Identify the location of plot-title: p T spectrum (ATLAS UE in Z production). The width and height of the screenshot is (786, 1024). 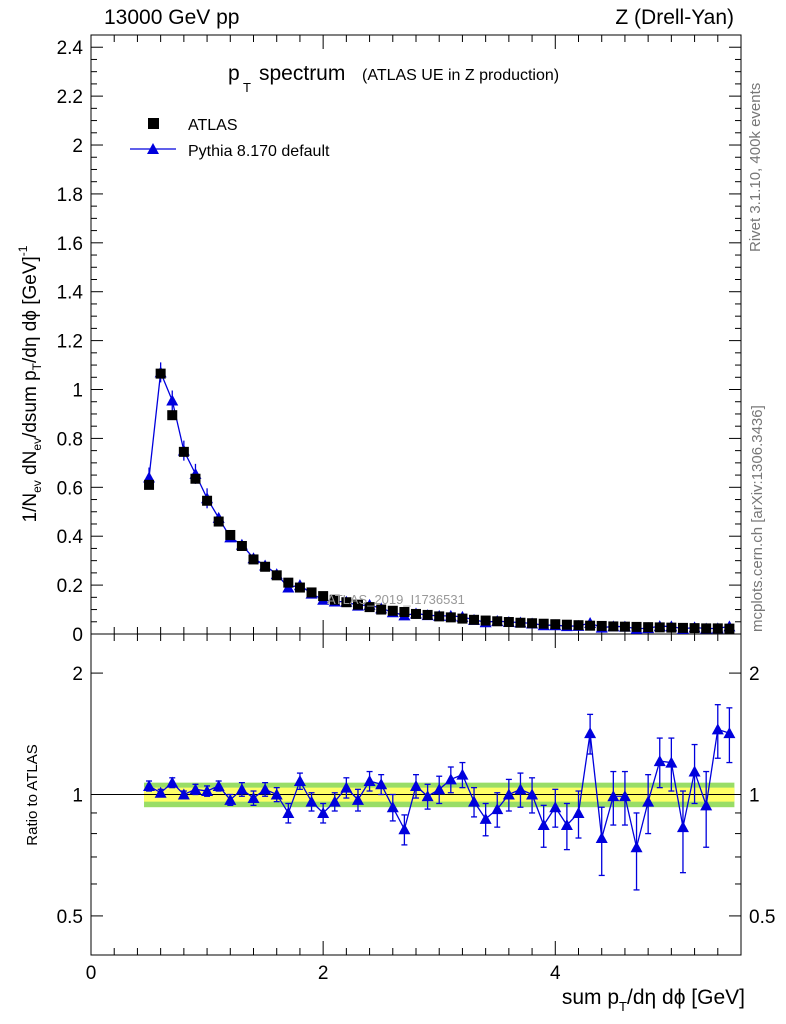
(393, 78).